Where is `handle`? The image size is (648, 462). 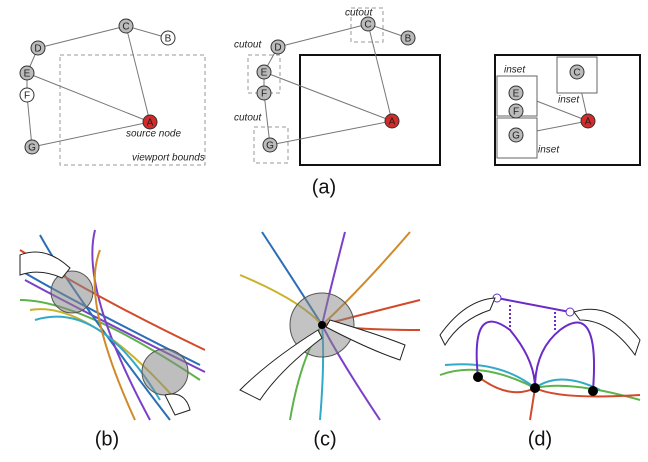 handle is located at coordinates (570, 312).